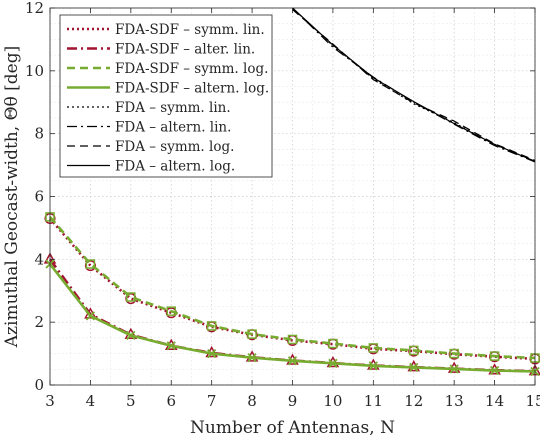  Describe the element at coordinates (39, 134) in the screenshot. I see `y-tick-label: 8` at that location.